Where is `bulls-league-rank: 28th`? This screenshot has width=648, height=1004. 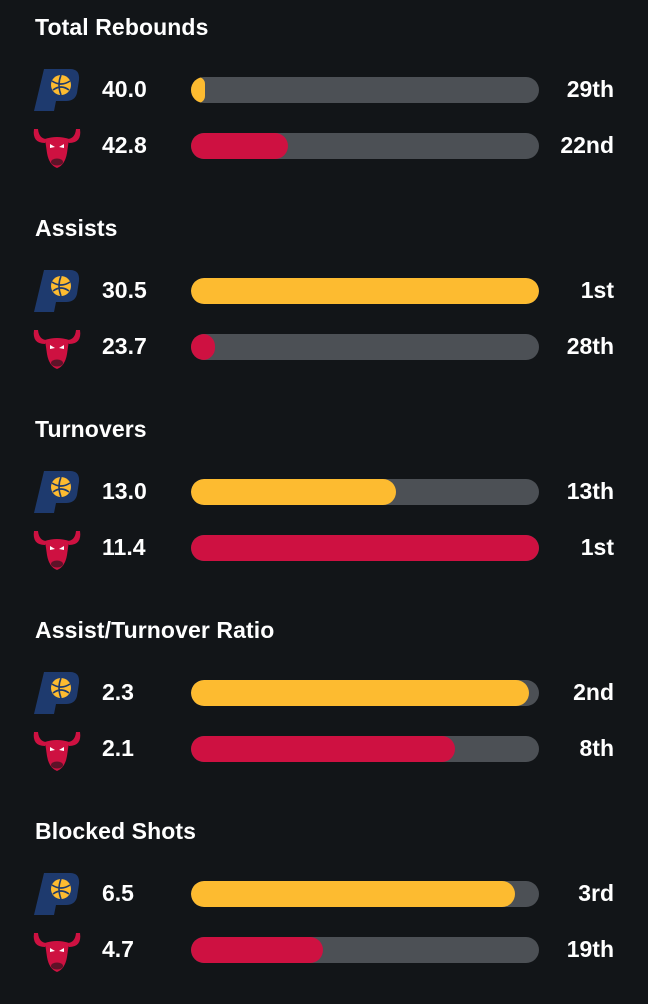 bulls-league-rank: 28th is located at coordinates (590, 346).